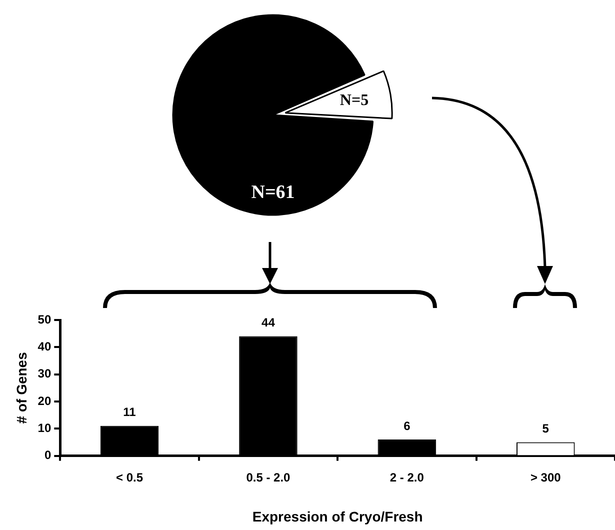 This screenshot has height=530, width=615. Describe the element at coordinates (45, 319) in the screenshot. I see `y-tick-label: 50` at that location.